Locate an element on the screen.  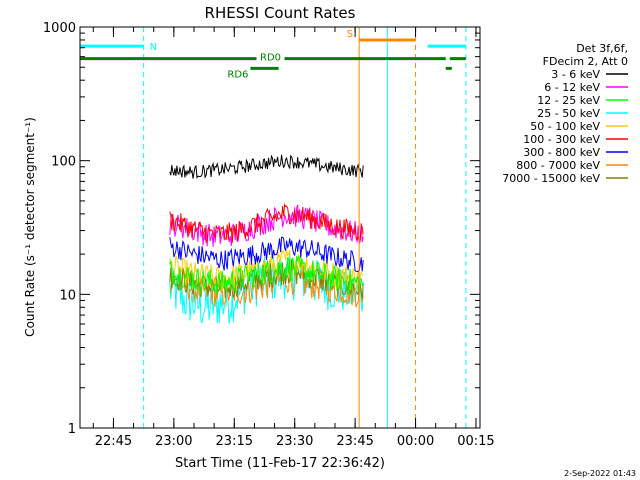
x-tick-label: 00:15 is located at coordinates (475, 441).